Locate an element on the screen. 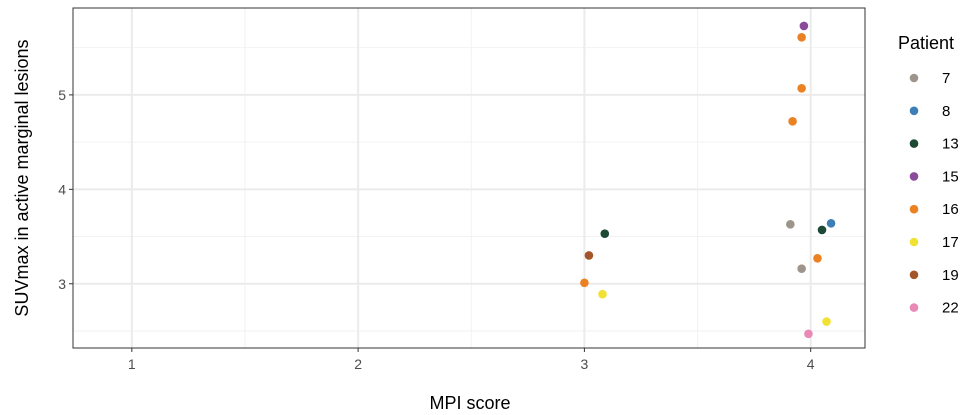  x-tick-label: 3 is located at coordinates (585, 364).